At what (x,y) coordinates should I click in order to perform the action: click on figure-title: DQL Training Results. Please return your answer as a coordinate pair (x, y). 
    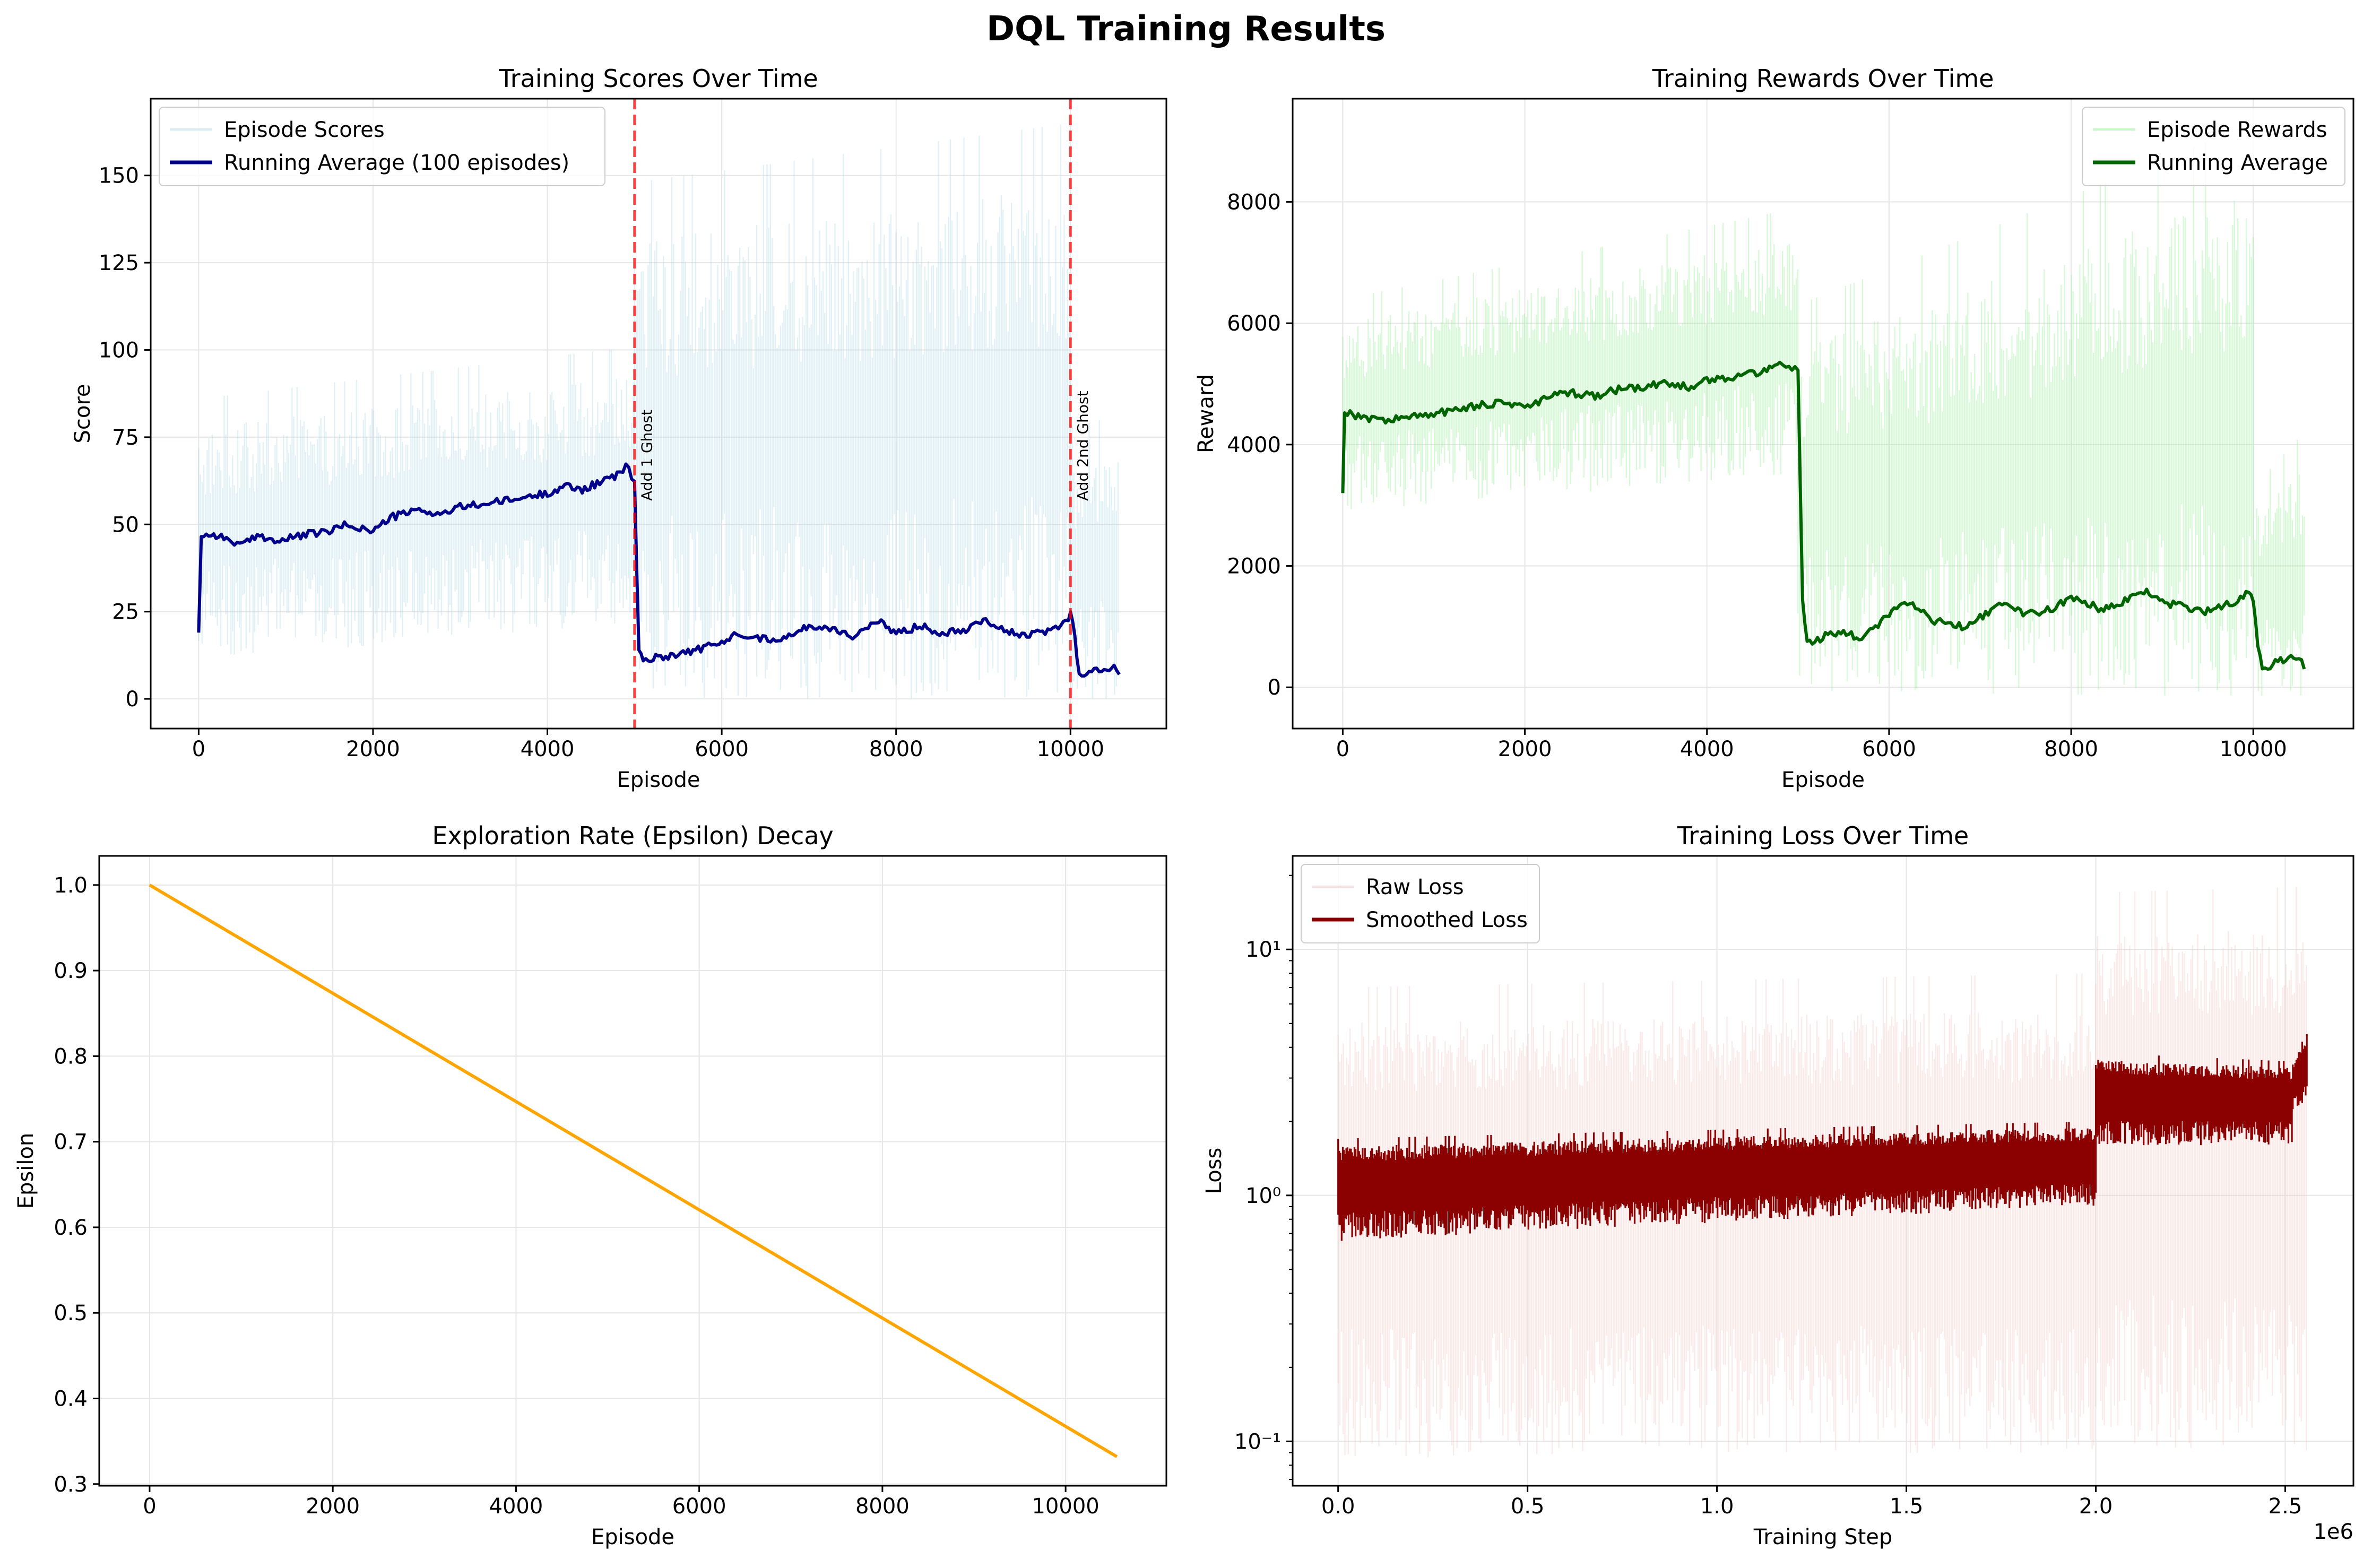
    Looking at the image, I should click on (1186, 29).